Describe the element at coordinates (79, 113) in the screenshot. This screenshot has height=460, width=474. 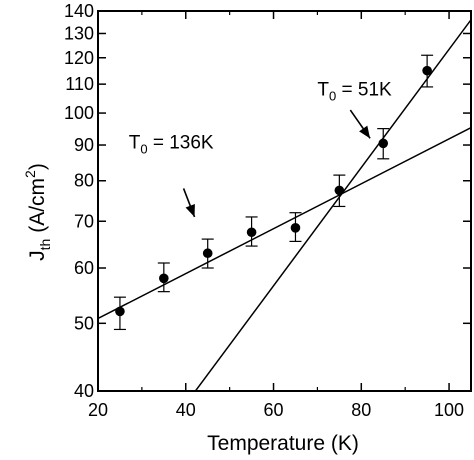
I see `y-tick-label: 100` at that location.